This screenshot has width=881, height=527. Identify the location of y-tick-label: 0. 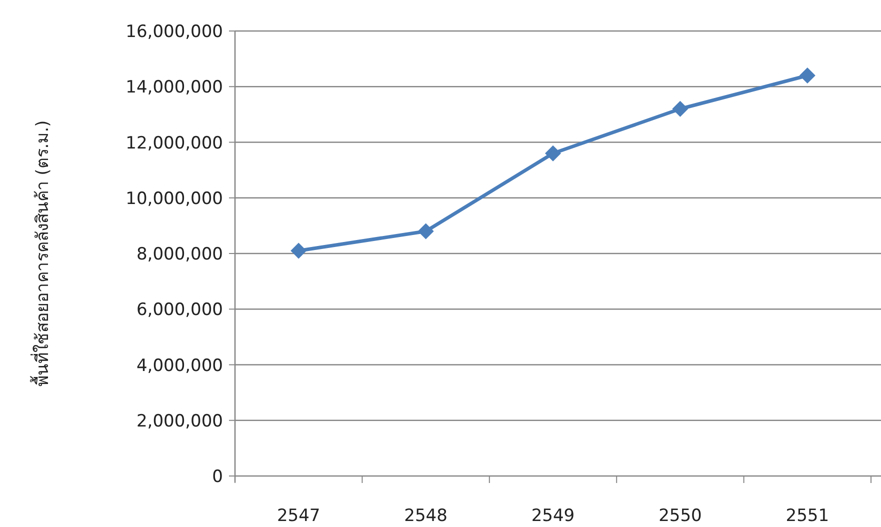
(217, 477).